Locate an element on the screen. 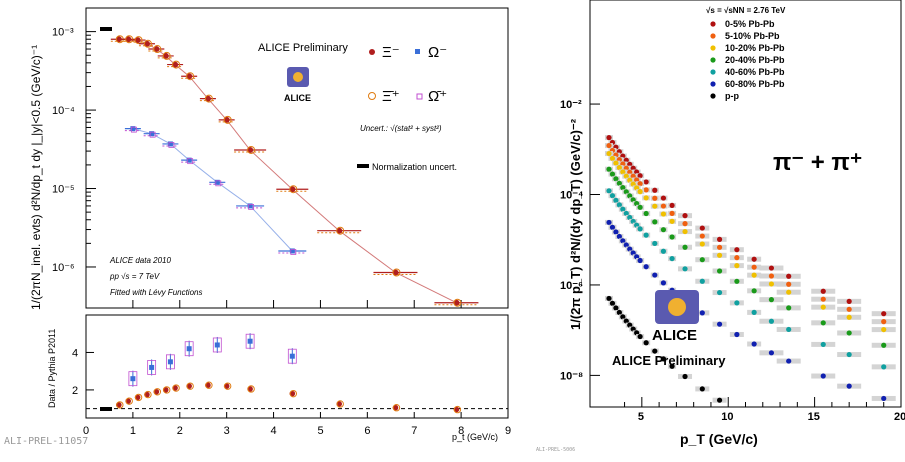  legend-label: 10-20% Pb-Pb is located at coordinates (755, 48).